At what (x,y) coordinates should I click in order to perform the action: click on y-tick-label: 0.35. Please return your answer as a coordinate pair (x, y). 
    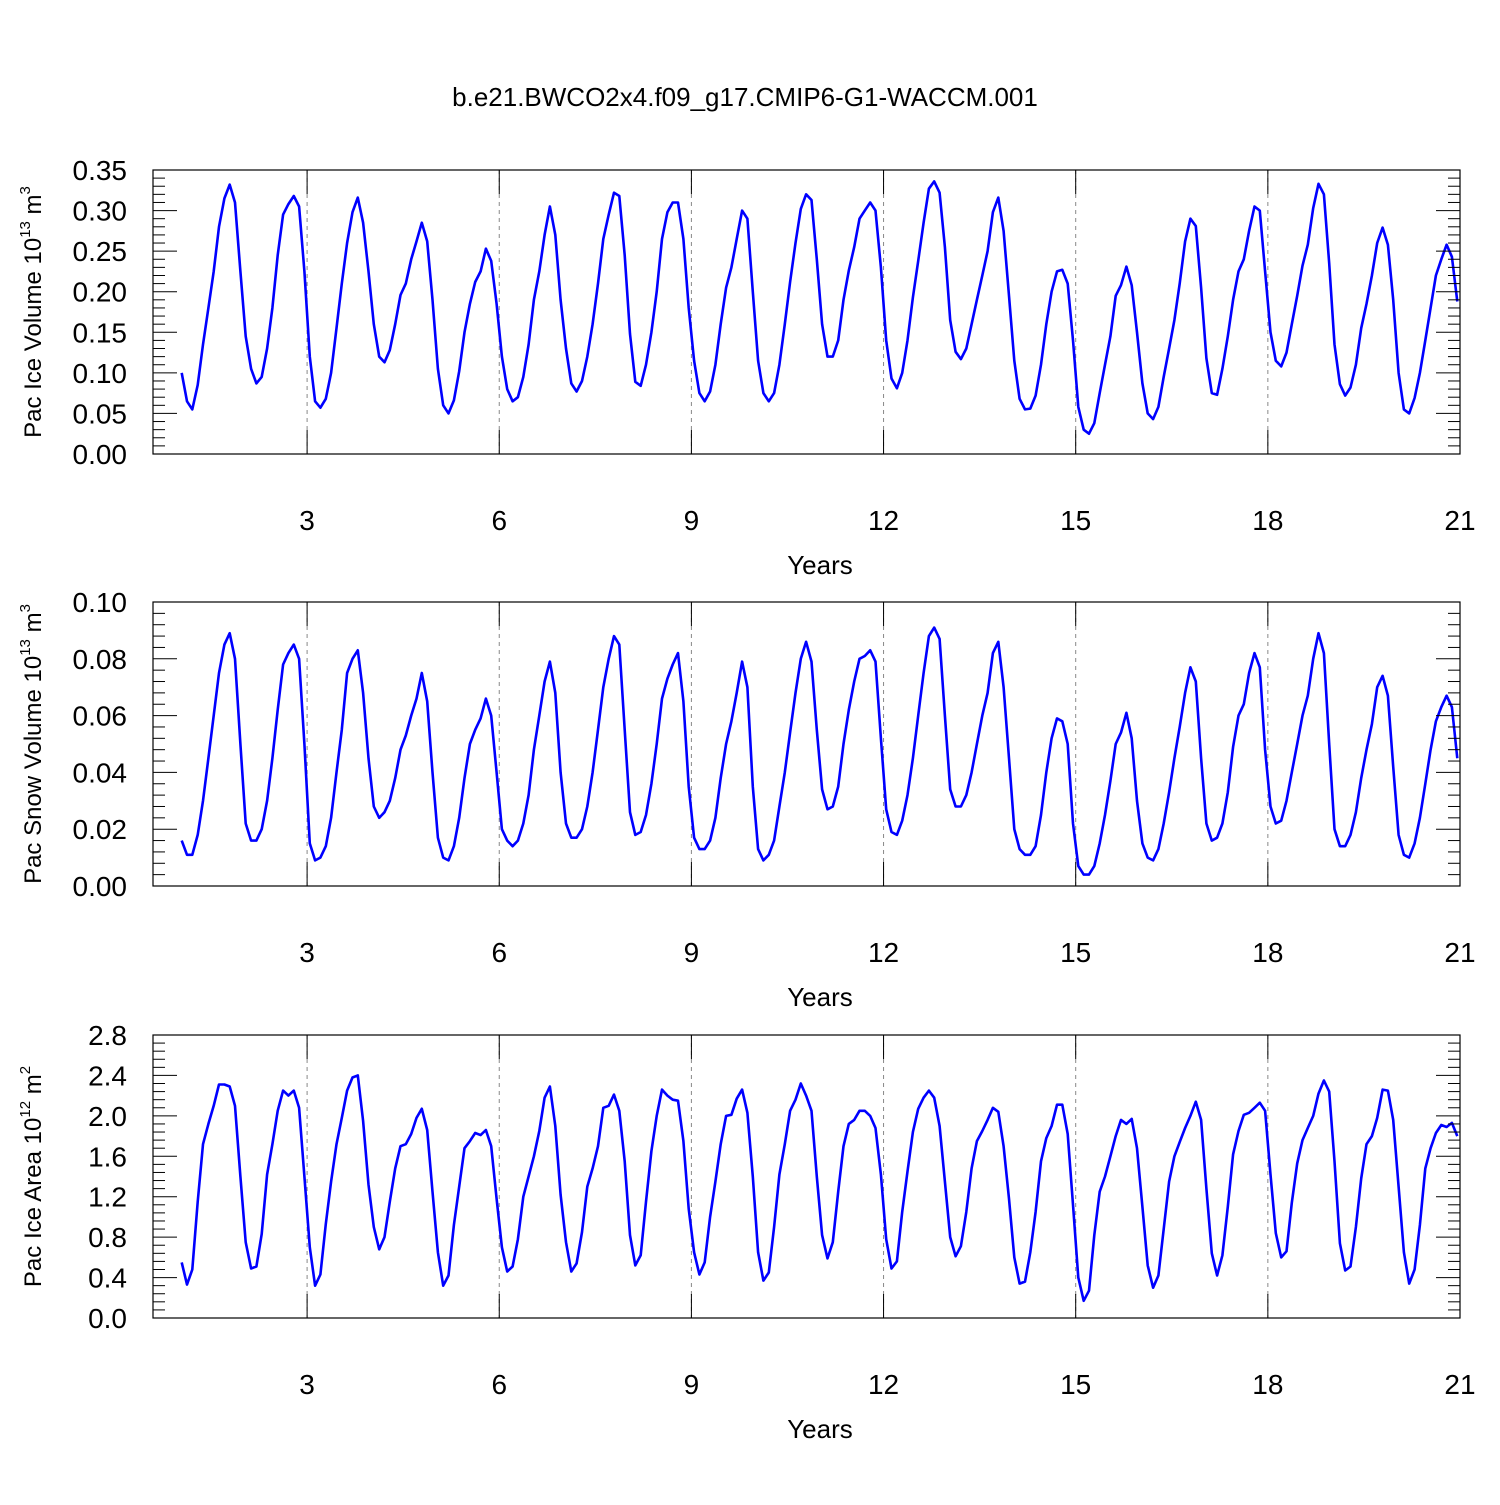
    Looking at the image, I should click on (100, 170).